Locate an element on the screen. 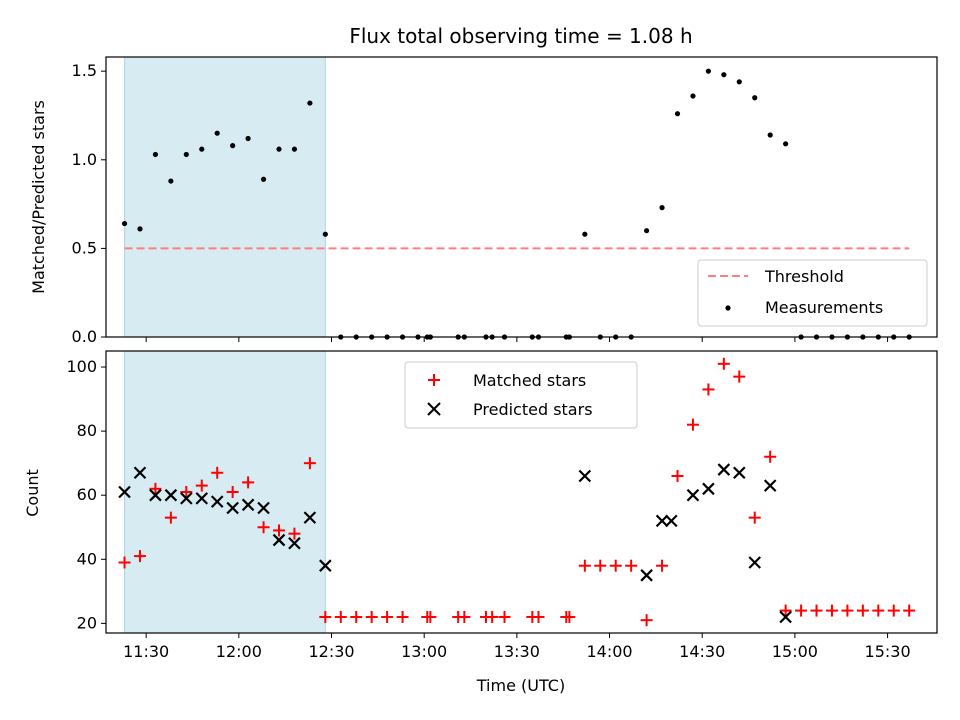 This screenshot has height=720, width=960. x-tick-label: 12:30 is located at coordinates (331, 651).